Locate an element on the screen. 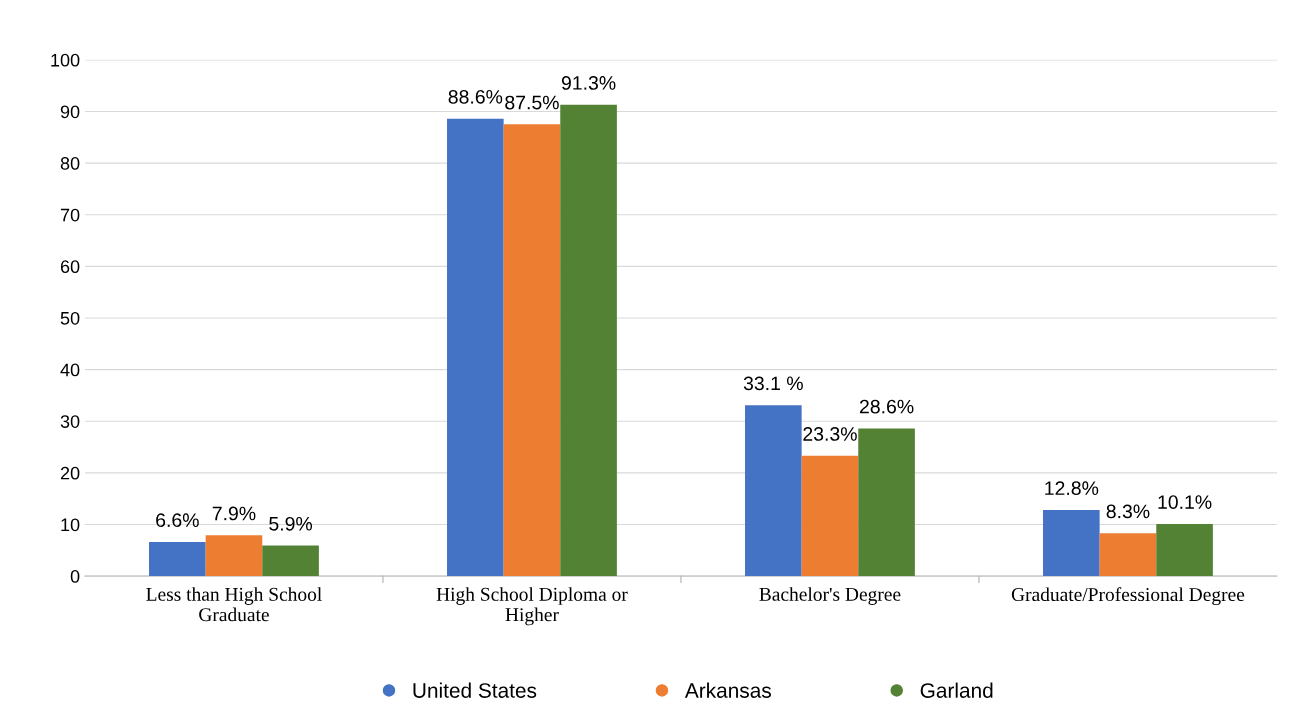 The height and width of the screenshot is (721, 1307). y-tick-label: 30 is located at coordinates (70, 421).